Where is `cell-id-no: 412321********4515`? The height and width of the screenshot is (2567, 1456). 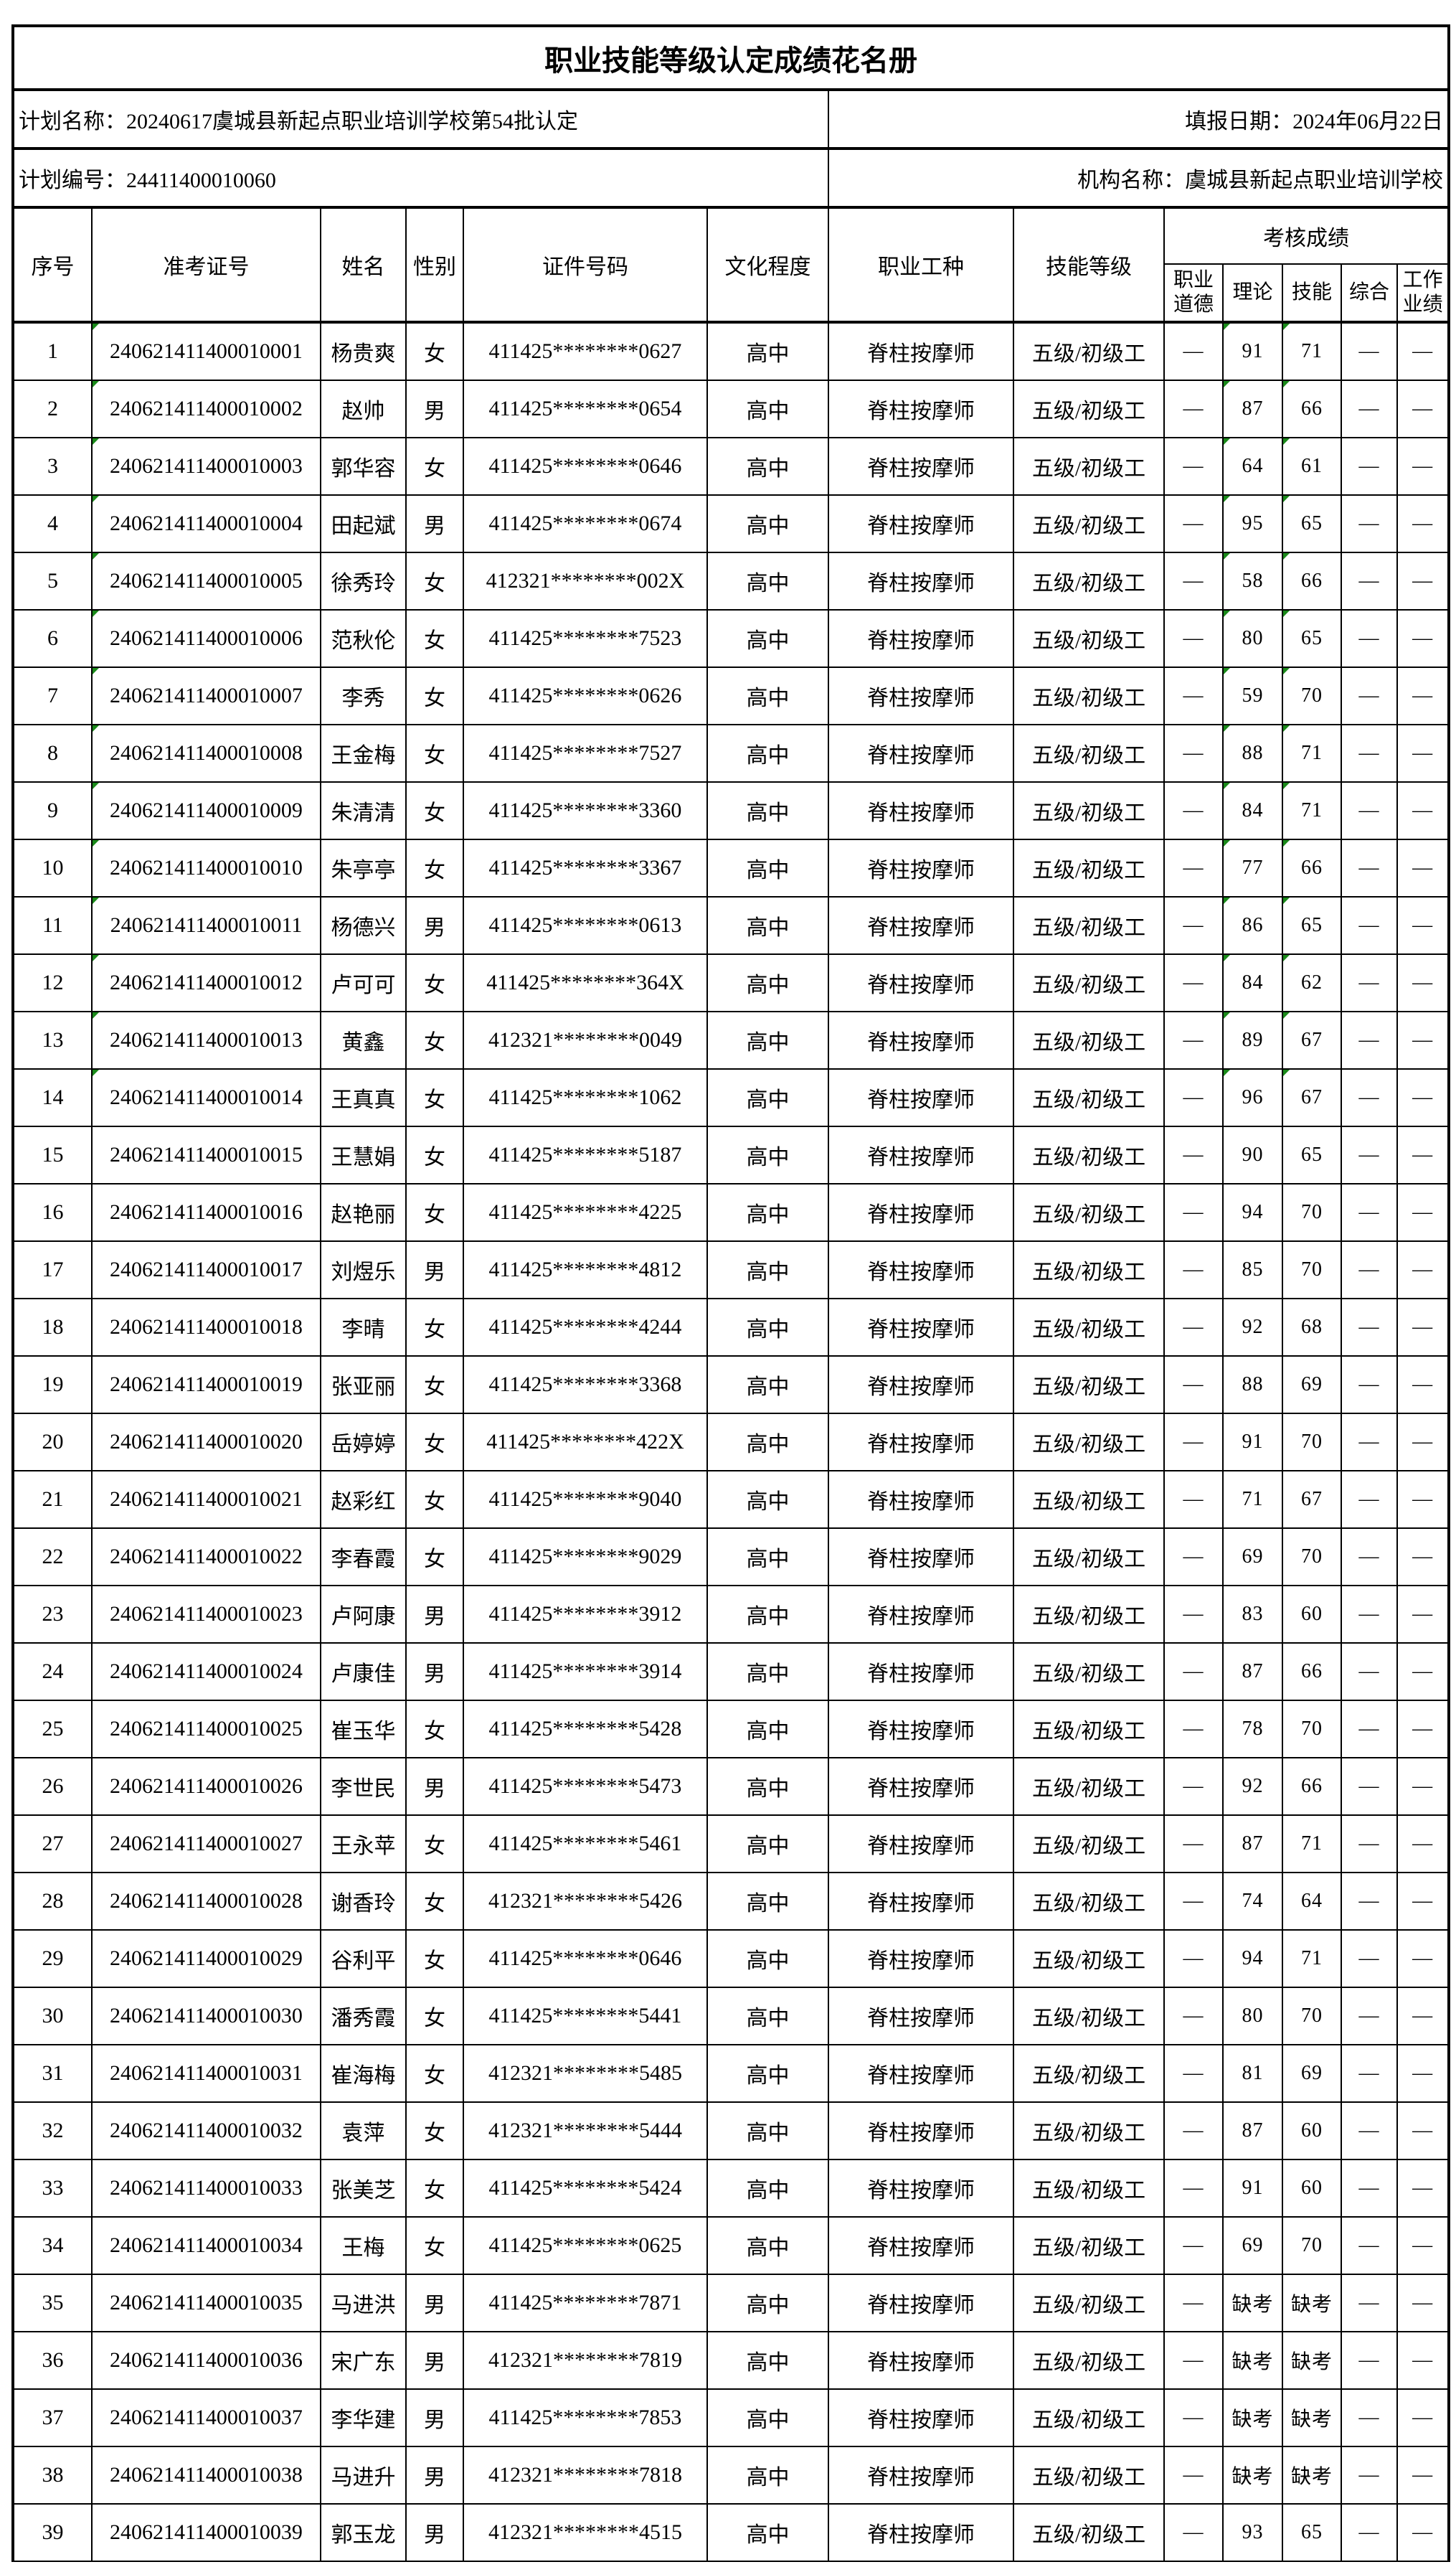
cell-id-no: 412321********4515 is located at coordinates (585, 2532).